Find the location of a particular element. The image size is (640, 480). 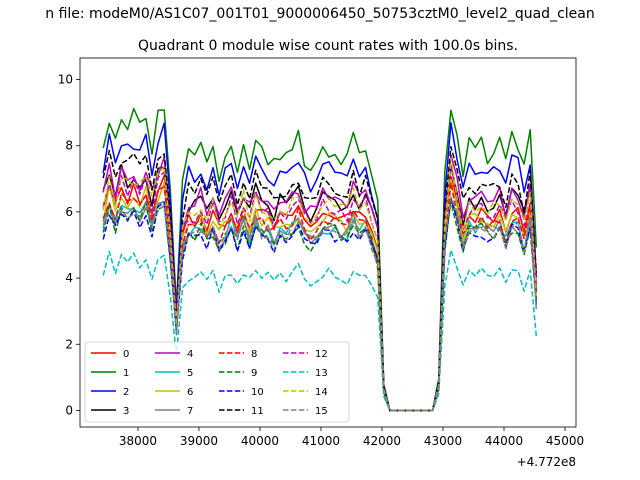

legend-label-11: 11 is located at coordinates (257, 411).